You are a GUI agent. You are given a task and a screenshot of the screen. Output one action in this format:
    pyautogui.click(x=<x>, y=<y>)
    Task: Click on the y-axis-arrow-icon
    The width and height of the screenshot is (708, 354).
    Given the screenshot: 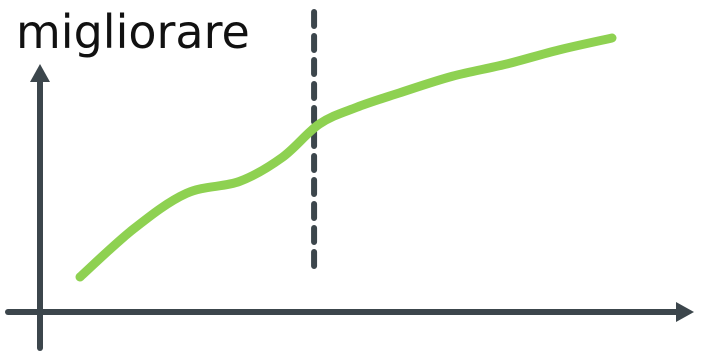 What is the action you would take?
    pyautogui.click(x=40, y=73)
    